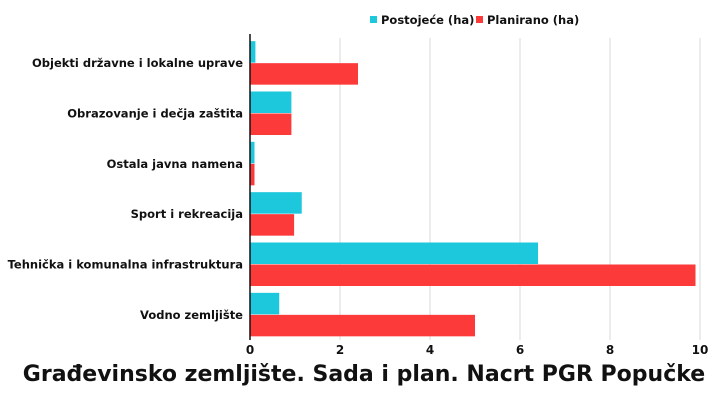 This screenshot has height=410, width=728. What do you see at coordinates (520, 350) in the screenshot?
I see `x-tick-label: 6` at bounding box center [520, 350].